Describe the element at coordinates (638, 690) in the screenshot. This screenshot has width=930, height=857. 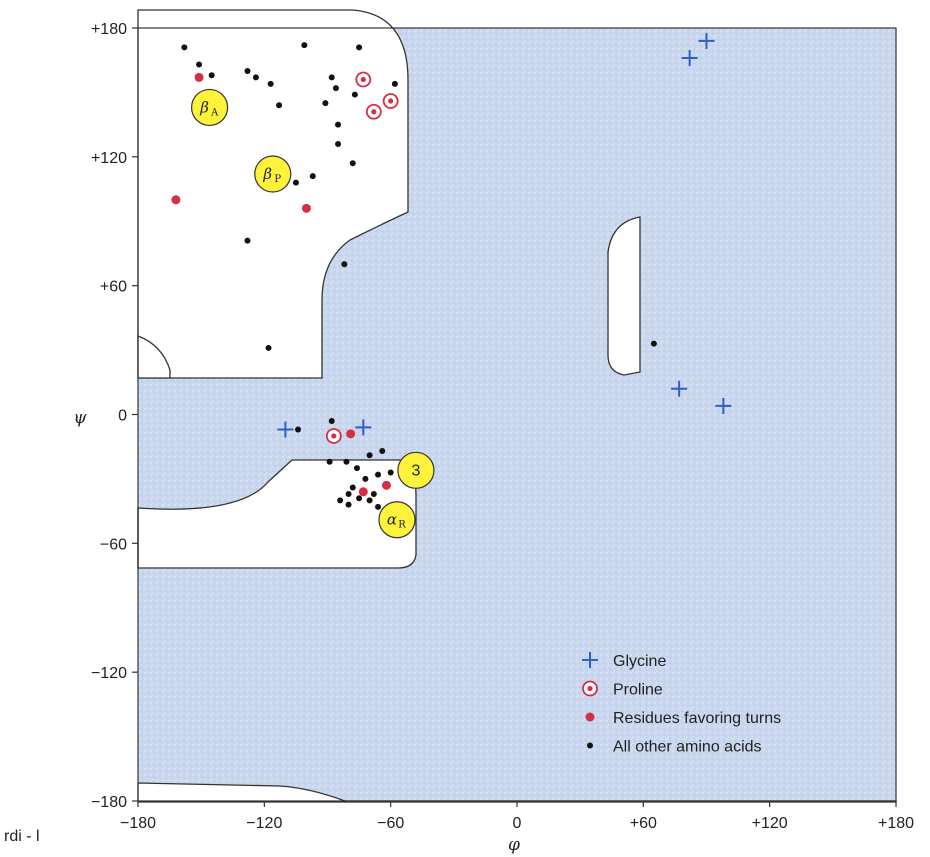
I see `legend-label: Proline` at that location.